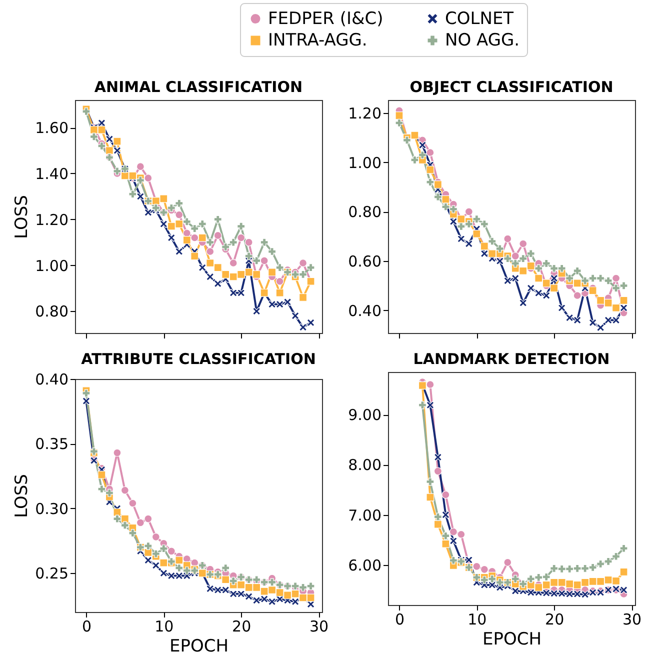  I want to click on y-tick-label: 0.80, so click(51, 311).